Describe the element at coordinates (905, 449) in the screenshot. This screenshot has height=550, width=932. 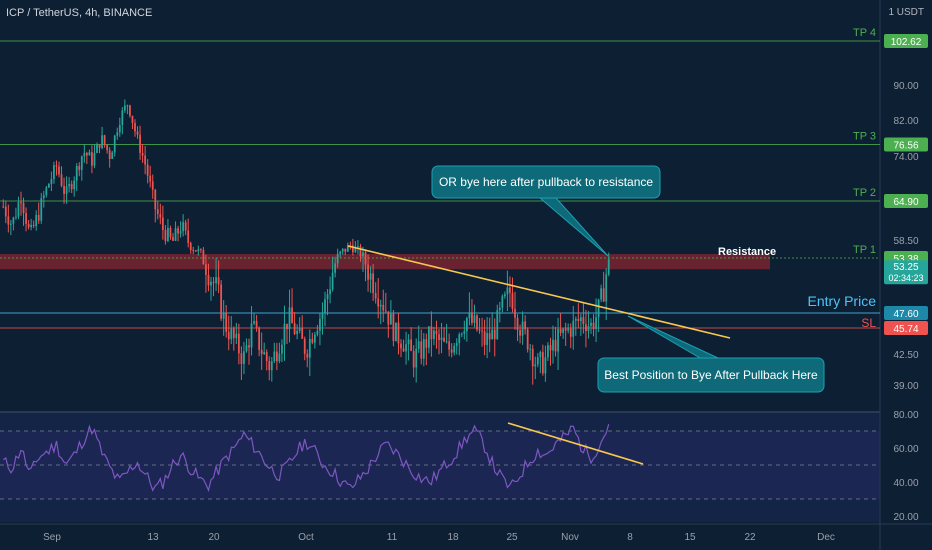
I see `rsi-tick-label-2: 60.00` at that location.